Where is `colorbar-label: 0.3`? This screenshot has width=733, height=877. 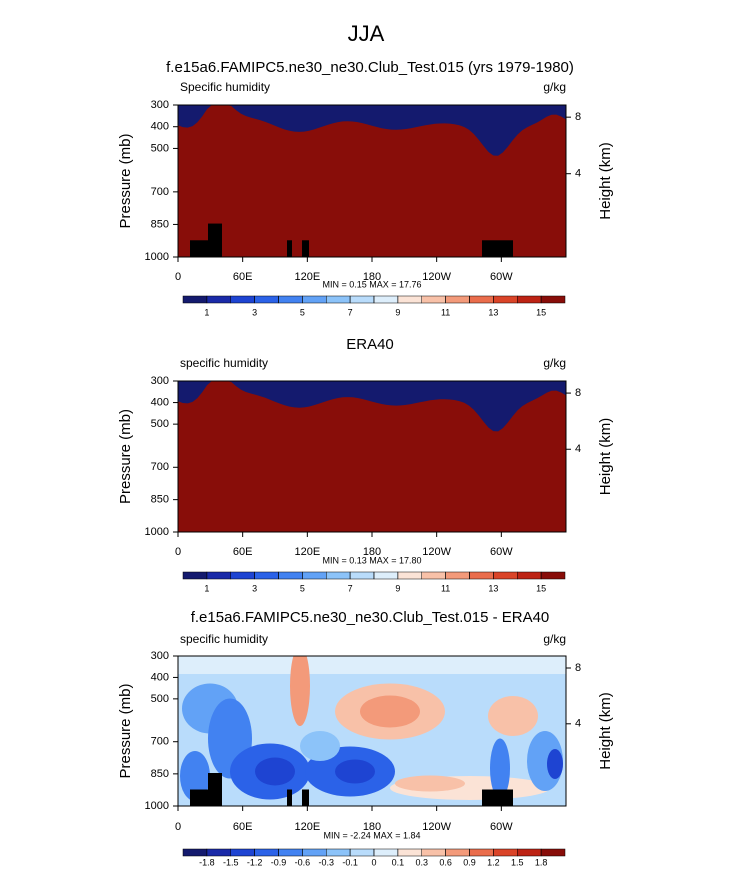
colorbar-label: 0.3 is located at coordinates (421, 862).